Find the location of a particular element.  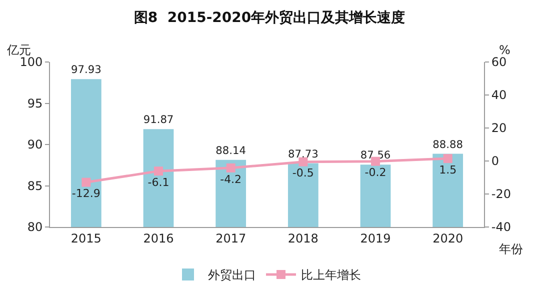

y2-axis-title: % is located at coordinates (504, 50).